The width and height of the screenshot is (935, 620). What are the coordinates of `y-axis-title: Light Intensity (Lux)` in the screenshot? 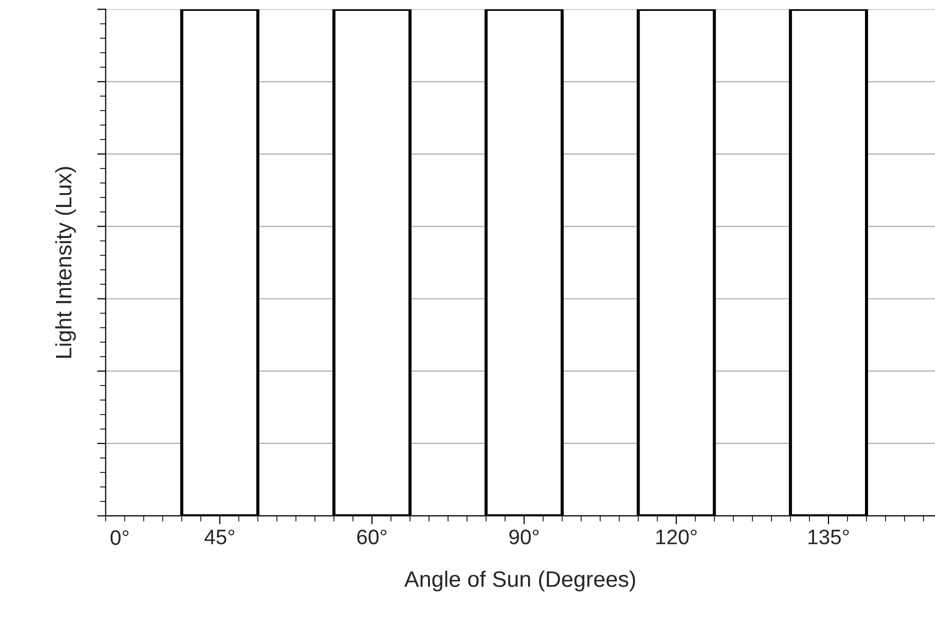 It's located at (65, 262).